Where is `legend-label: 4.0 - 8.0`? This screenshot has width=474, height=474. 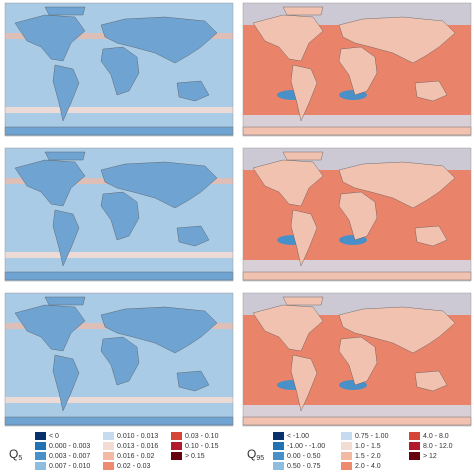
legend-label: 4.0 - 8.0 is located at coordinates (436, 436).